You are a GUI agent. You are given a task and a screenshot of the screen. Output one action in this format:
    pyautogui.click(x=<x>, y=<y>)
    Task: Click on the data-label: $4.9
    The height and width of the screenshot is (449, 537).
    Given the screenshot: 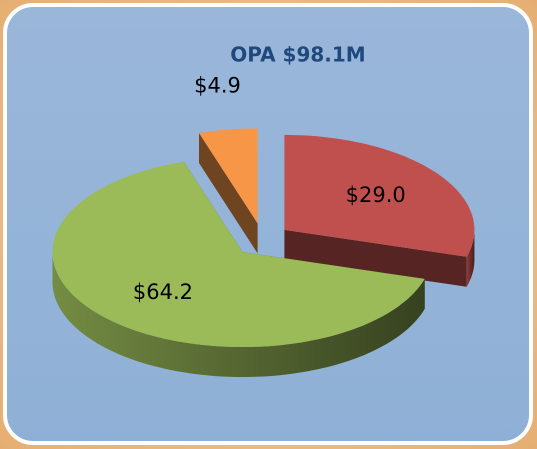 What is the action you would take?
    pyautogui.click(x=217, y=86)
    